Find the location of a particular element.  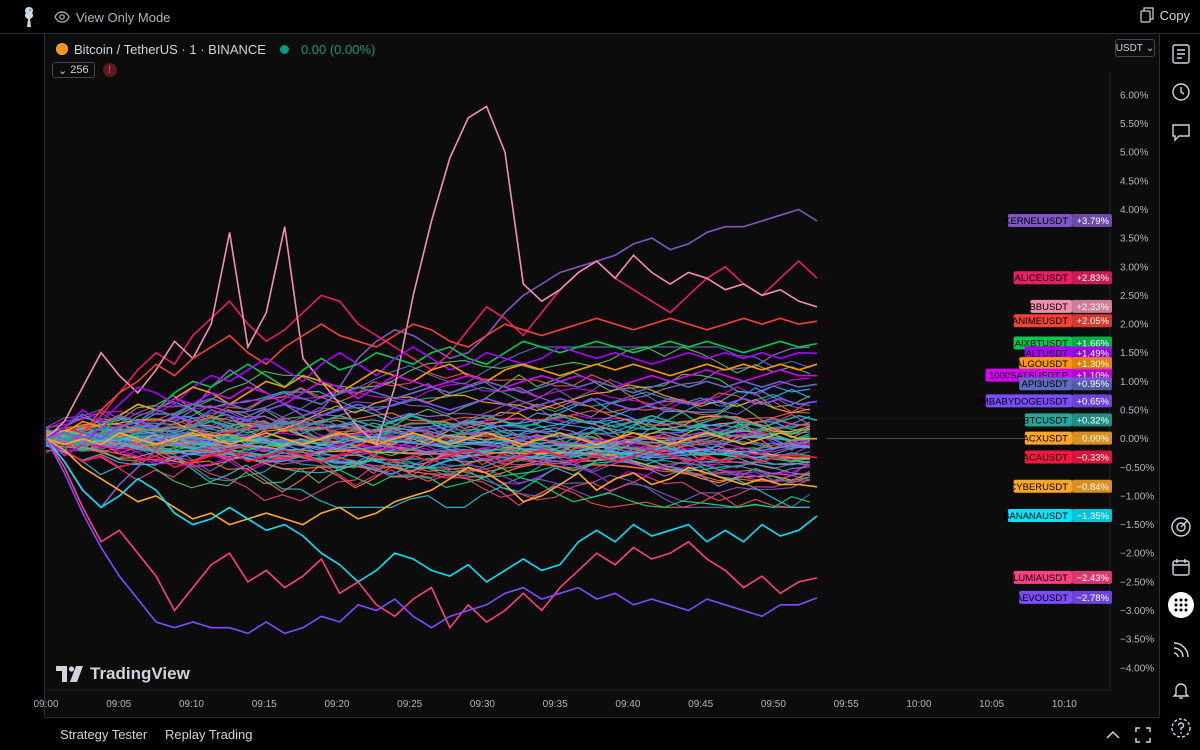

series-tag: ACAUSDT −0.33% is located at coordinates (1067, 457).